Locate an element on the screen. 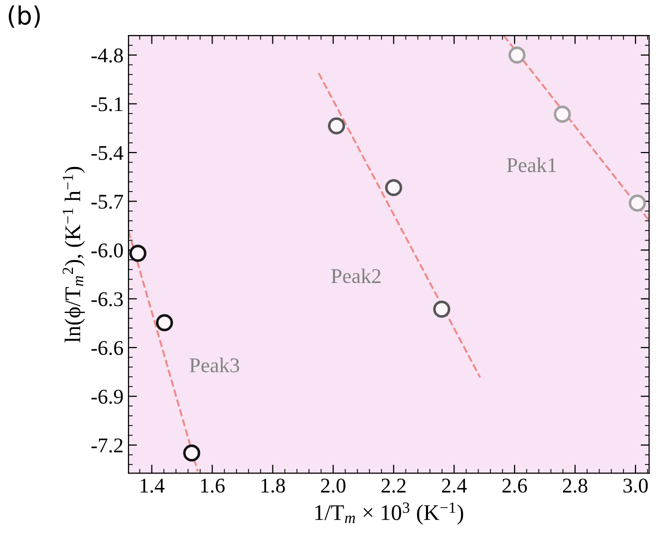 The height and width of the screenshot is (547, 659). x-tick-label: 1.4 is located at coordinates (152, 485).